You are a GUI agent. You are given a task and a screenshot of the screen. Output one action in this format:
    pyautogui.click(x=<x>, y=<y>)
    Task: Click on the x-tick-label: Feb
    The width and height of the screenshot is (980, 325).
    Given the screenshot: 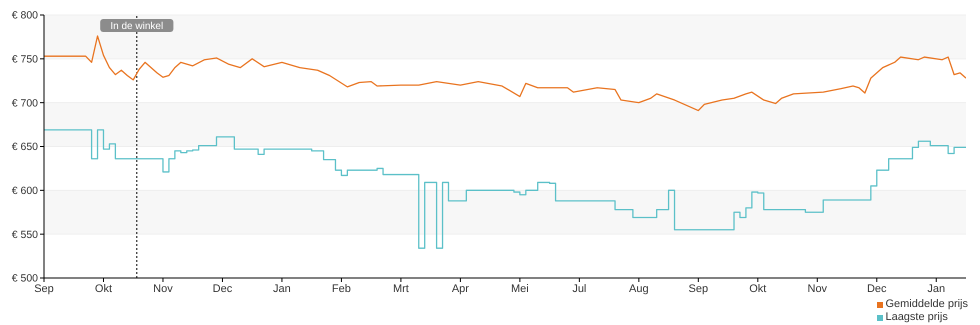 What is the action you would take?
    pyautogui.click(x=341, y=288)
    